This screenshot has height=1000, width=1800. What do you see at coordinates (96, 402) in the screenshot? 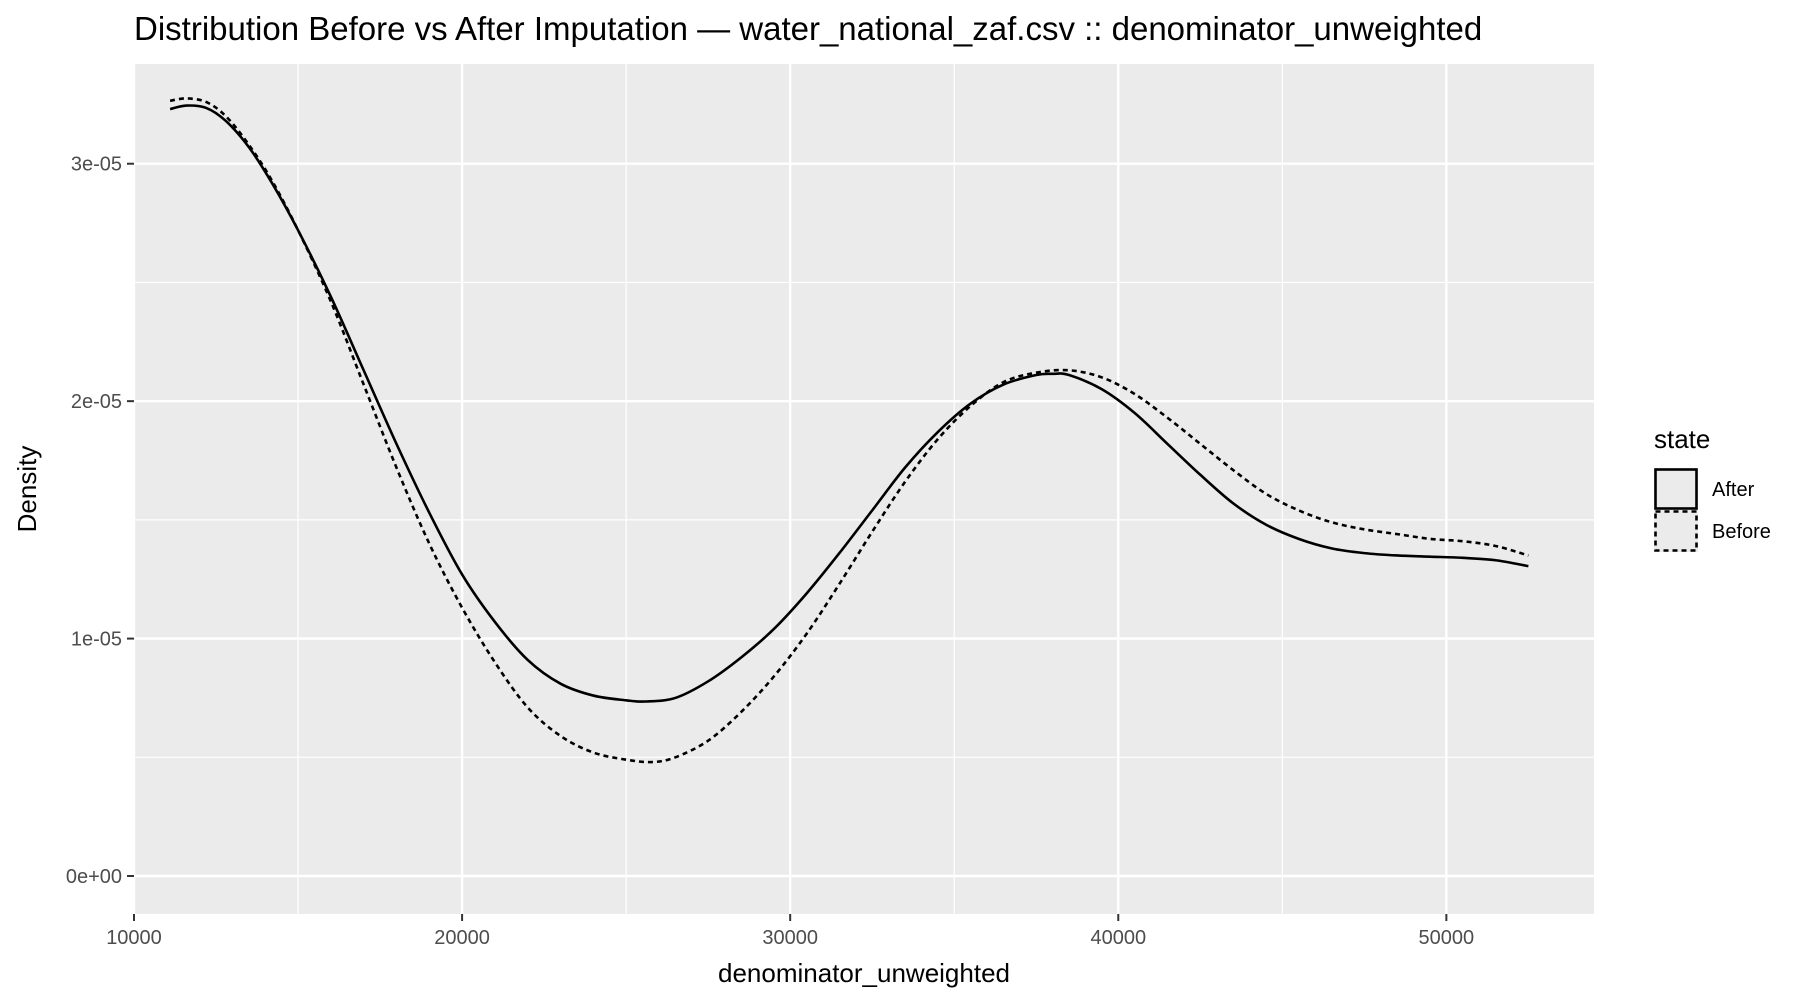
I see `y-tick-label: 2e-05` at bounding box center [96, 402].